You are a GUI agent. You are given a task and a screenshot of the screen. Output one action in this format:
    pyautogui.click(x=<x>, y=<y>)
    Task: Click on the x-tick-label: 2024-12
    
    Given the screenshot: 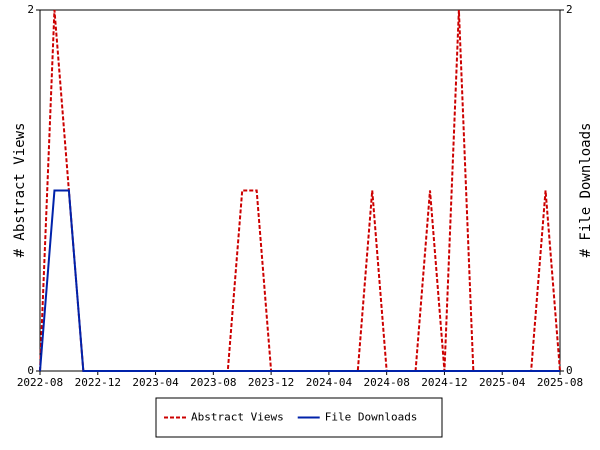 What is the action you would take?
    pyautogui.click(x=444, y=382)
    